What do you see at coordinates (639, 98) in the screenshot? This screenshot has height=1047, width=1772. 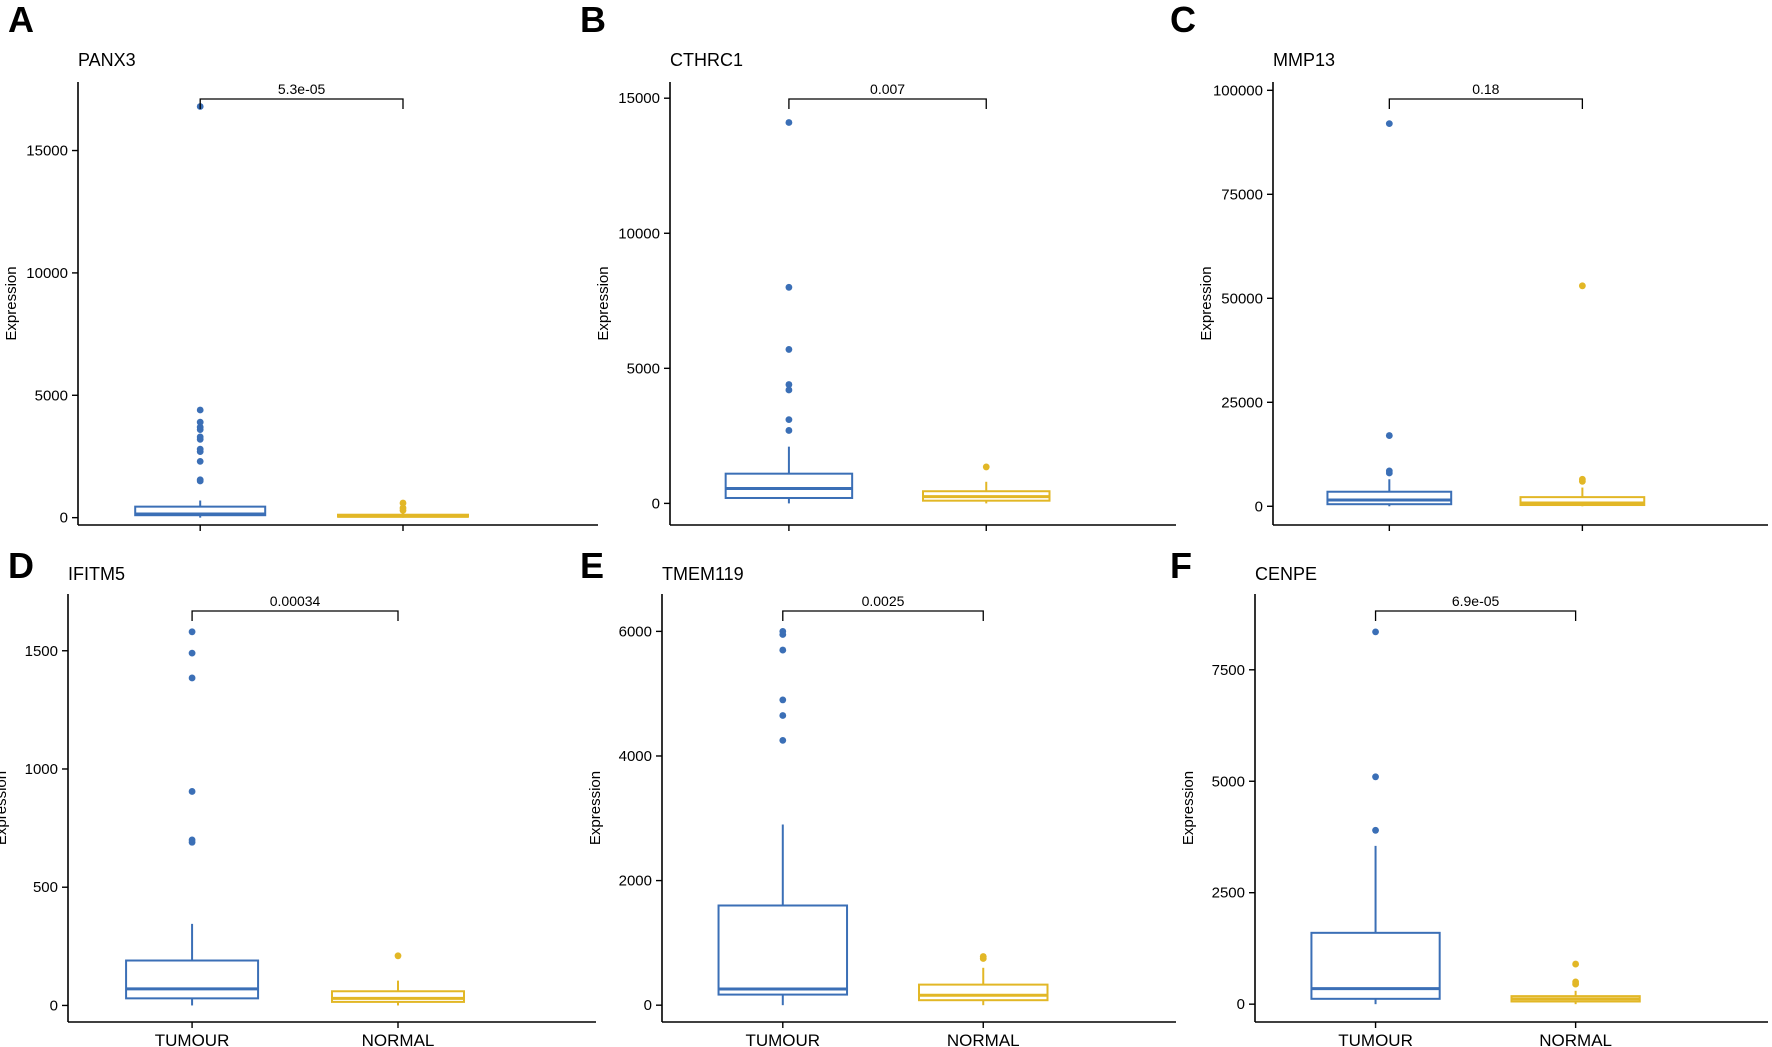 I see `y-tick-label: 15000` at bounding box center [639, 98].